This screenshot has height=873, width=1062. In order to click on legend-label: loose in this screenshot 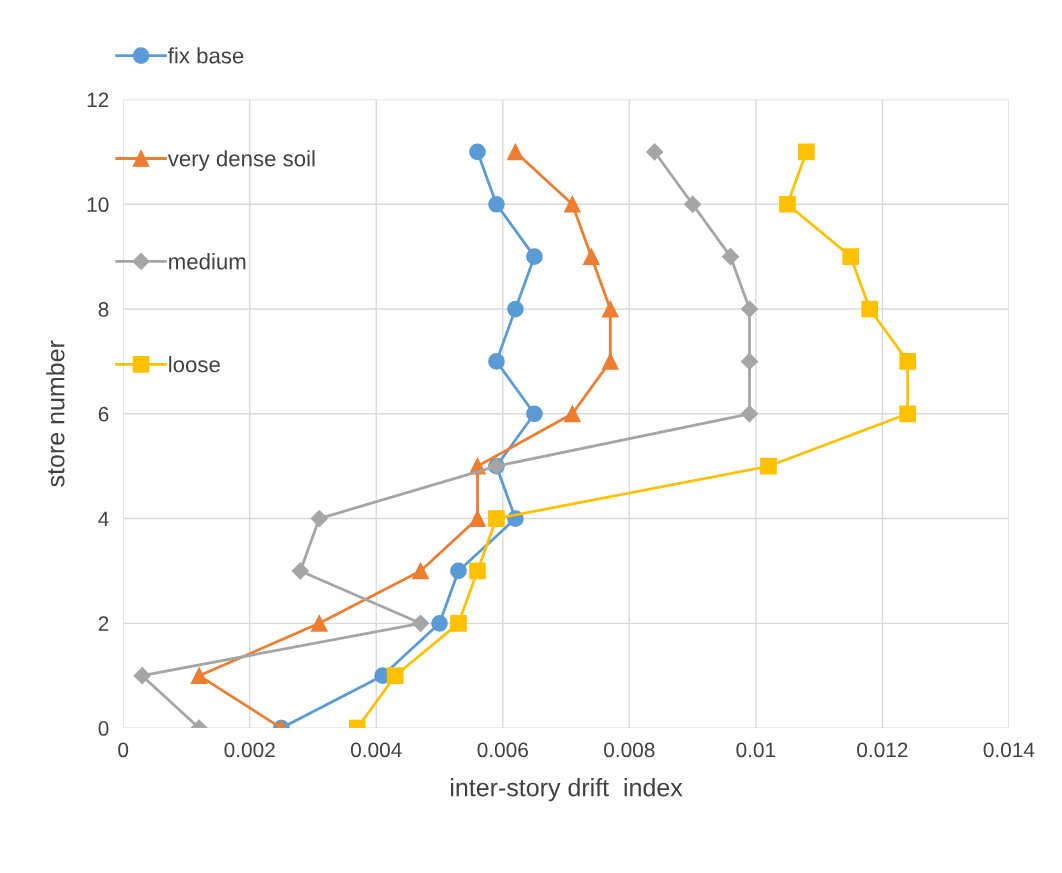, I will do `click(194, 364)`.